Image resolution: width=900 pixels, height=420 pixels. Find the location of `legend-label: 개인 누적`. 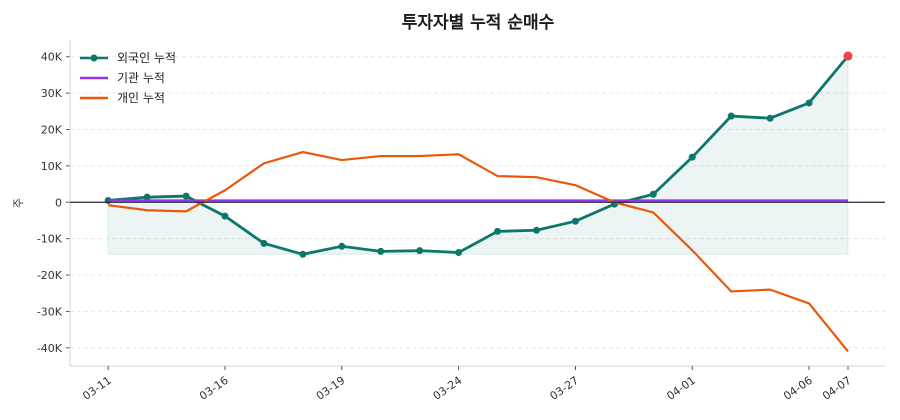

legend-label: 개인 누적 is located at coordinates (141, 98).